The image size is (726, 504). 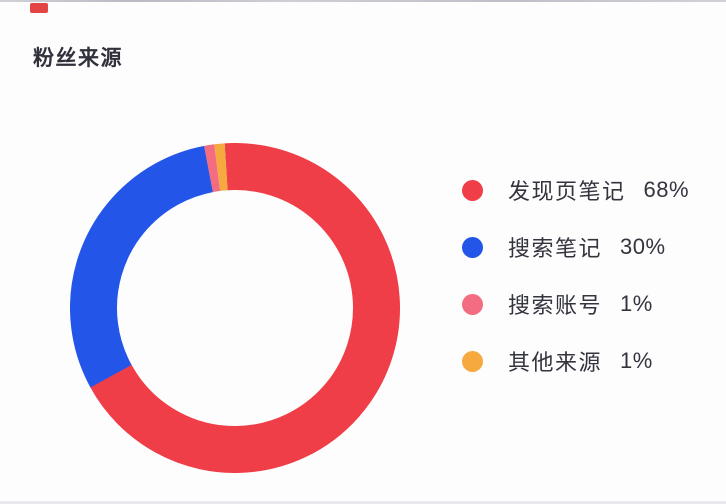 What do you see at coordinates (363, 1) in the screenshot?
I see `top-edge-divider` at bounding box center [363, 1].